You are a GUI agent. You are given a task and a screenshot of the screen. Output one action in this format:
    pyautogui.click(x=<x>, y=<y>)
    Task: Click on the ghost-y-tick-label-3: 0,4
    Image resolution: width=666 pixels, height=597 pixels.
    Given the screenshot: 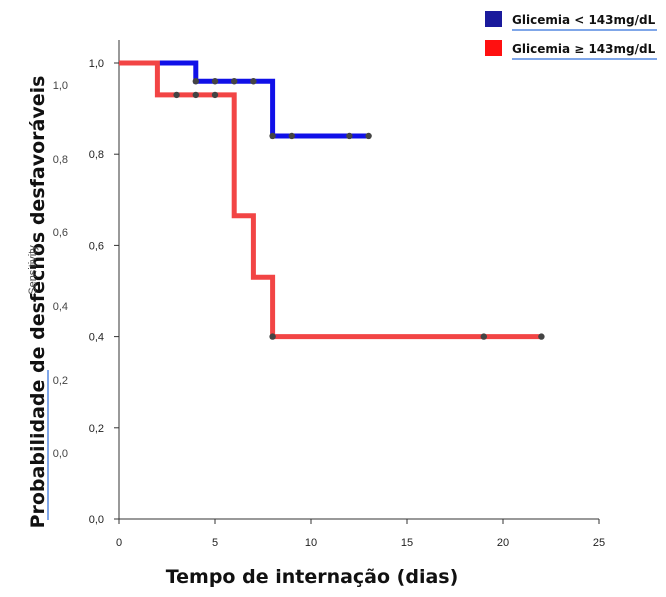 What is the action you would take?
    pyautogui.click(x=60, y=307)
    